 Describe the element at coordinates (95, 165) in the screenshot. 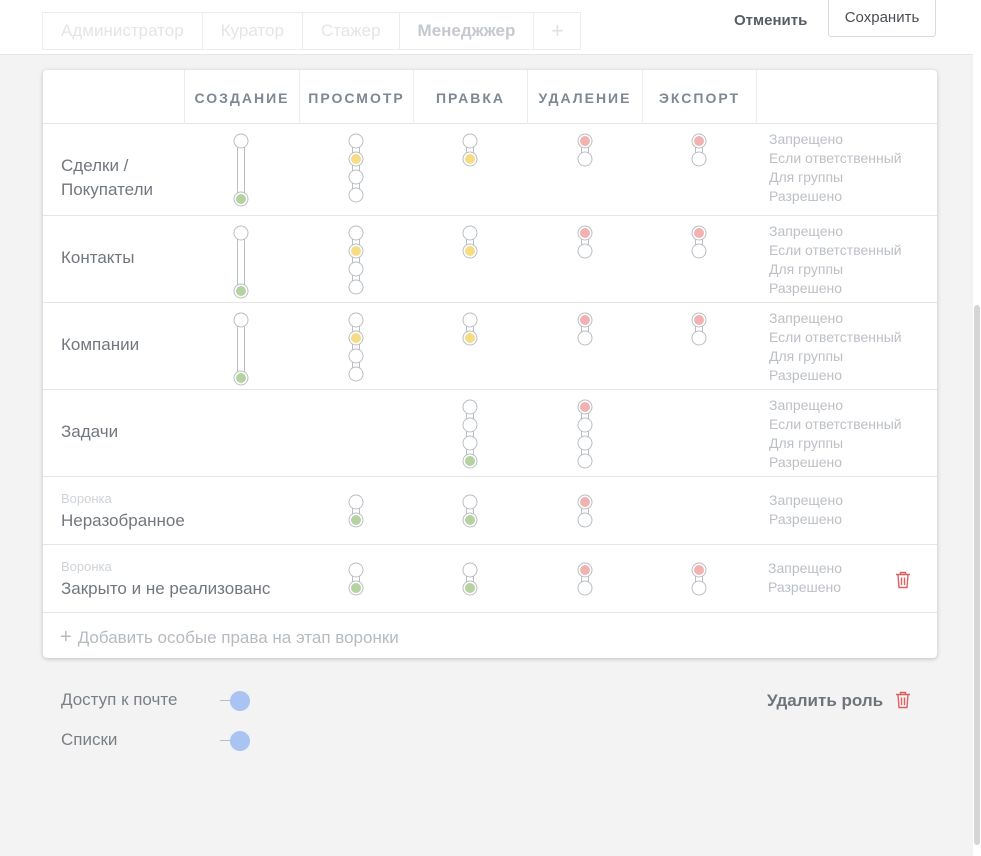

I see `row-label-line: Сделки /` at that location.